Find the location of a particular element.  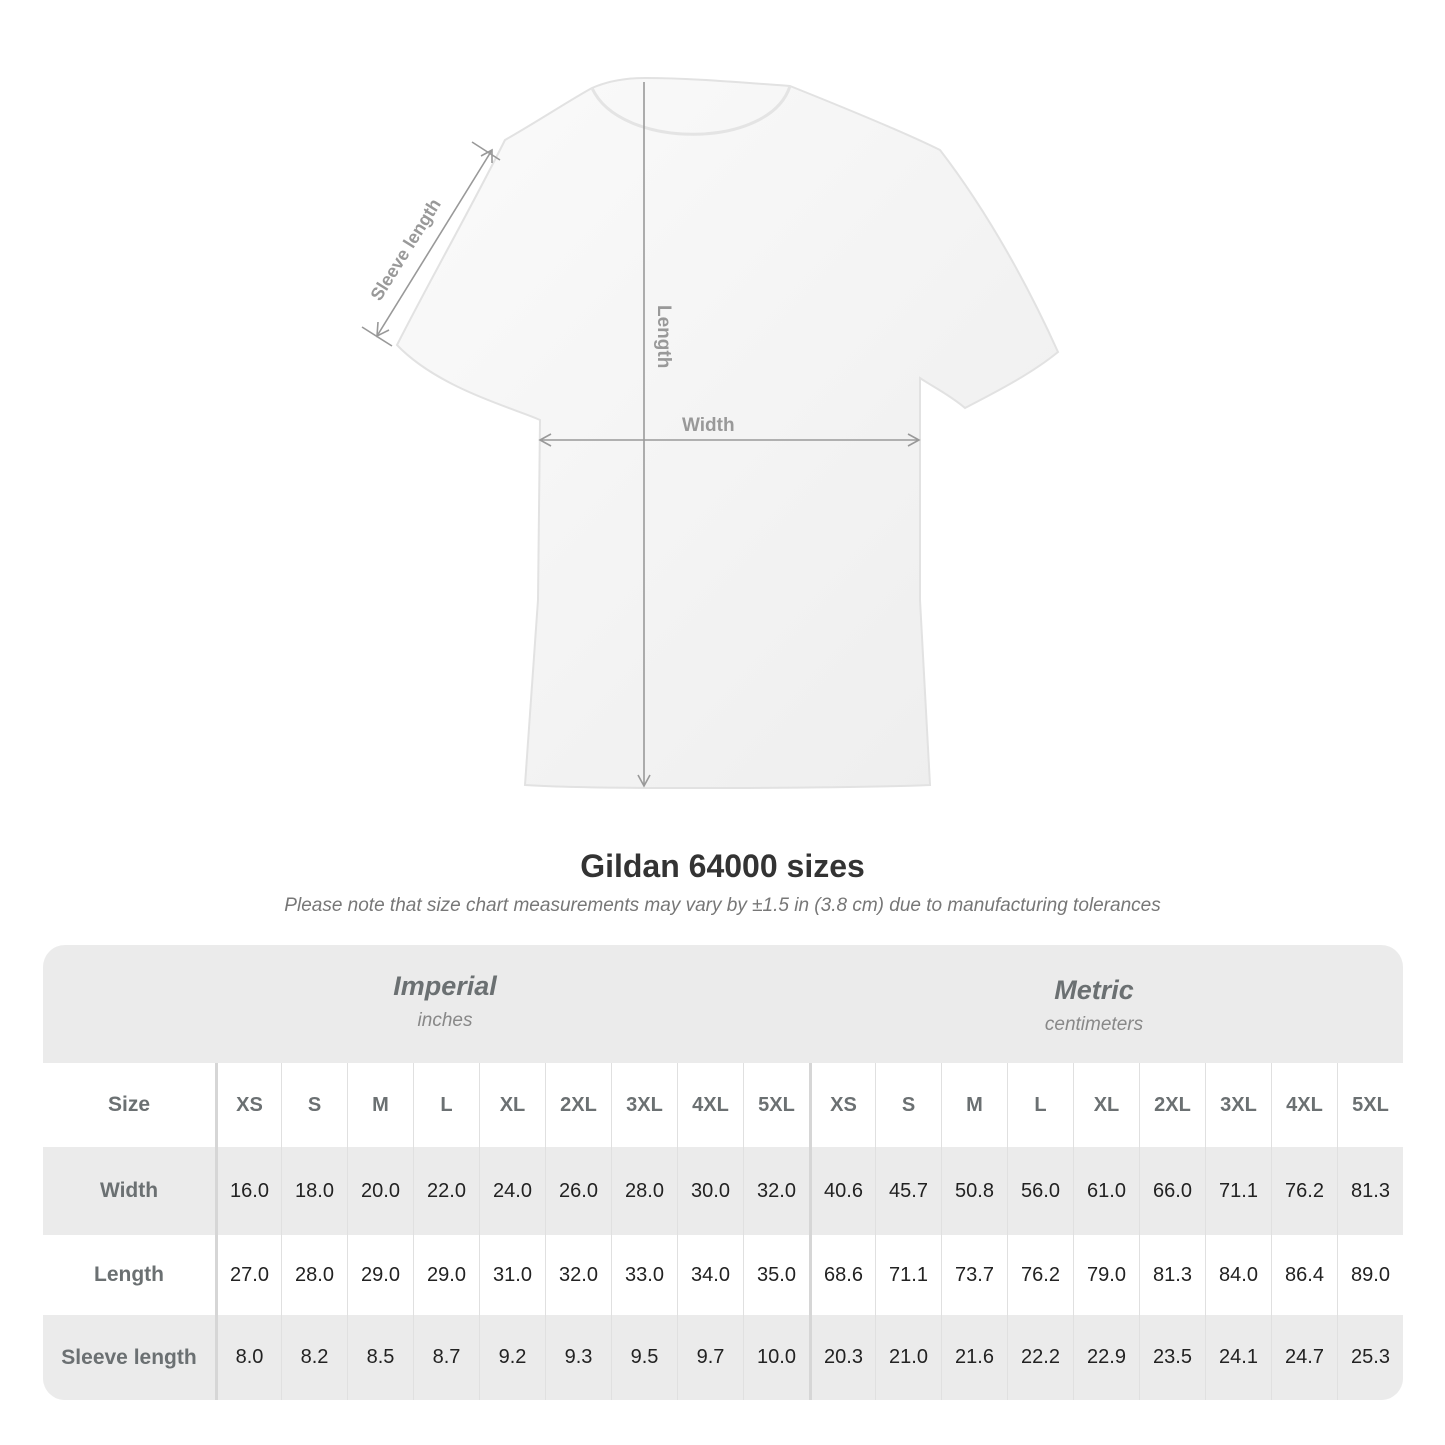

cell-value: 9.2 is located at coordinates (512, 1357).